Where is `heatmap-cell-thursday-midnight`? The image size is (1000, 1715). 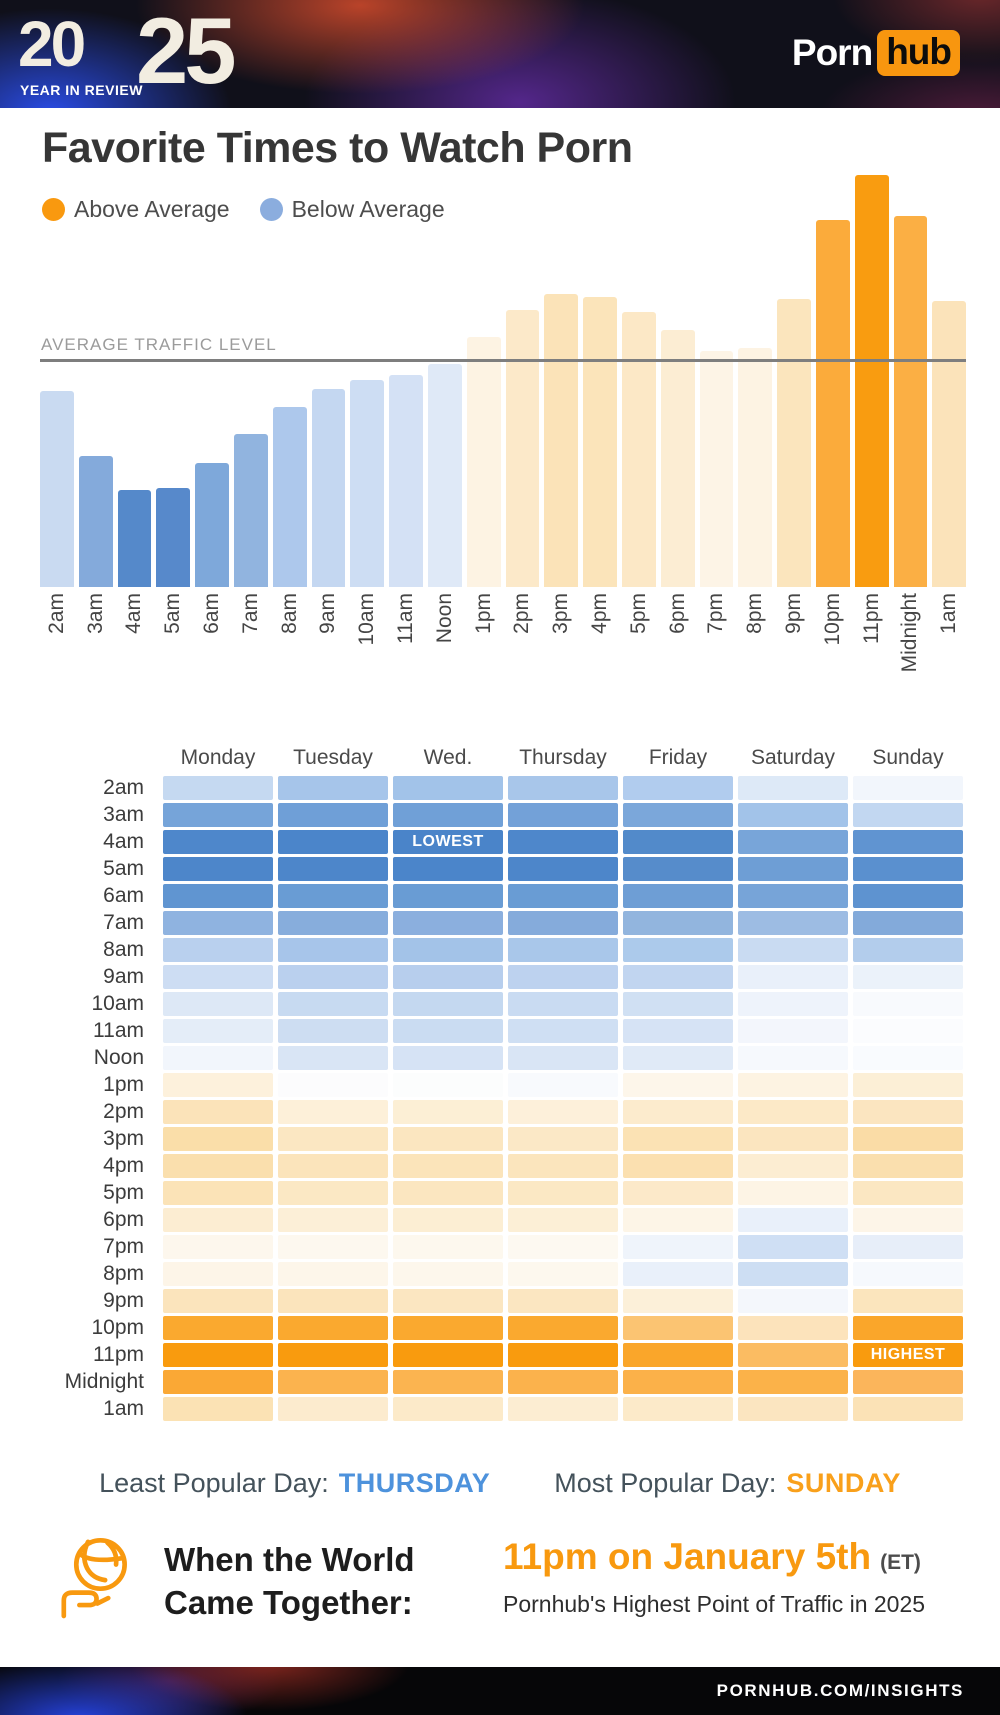 heatmap-cell-thursday-midnight is located at coordinates (563, 1382).